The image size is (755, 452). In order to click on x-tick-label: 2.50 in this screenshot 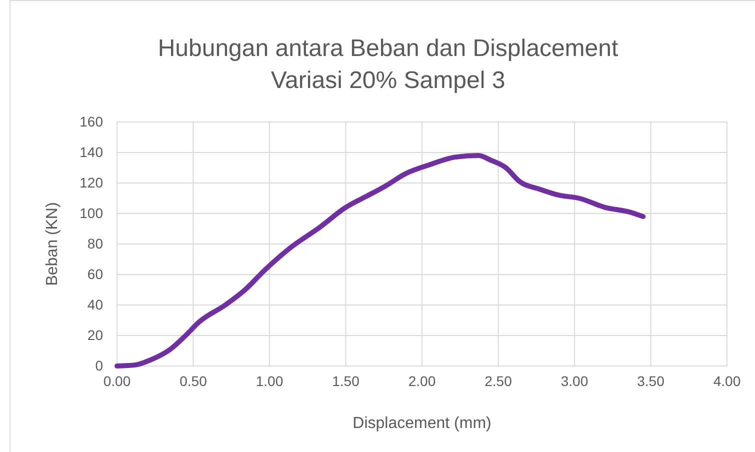, I will do `click(498, 380)`.